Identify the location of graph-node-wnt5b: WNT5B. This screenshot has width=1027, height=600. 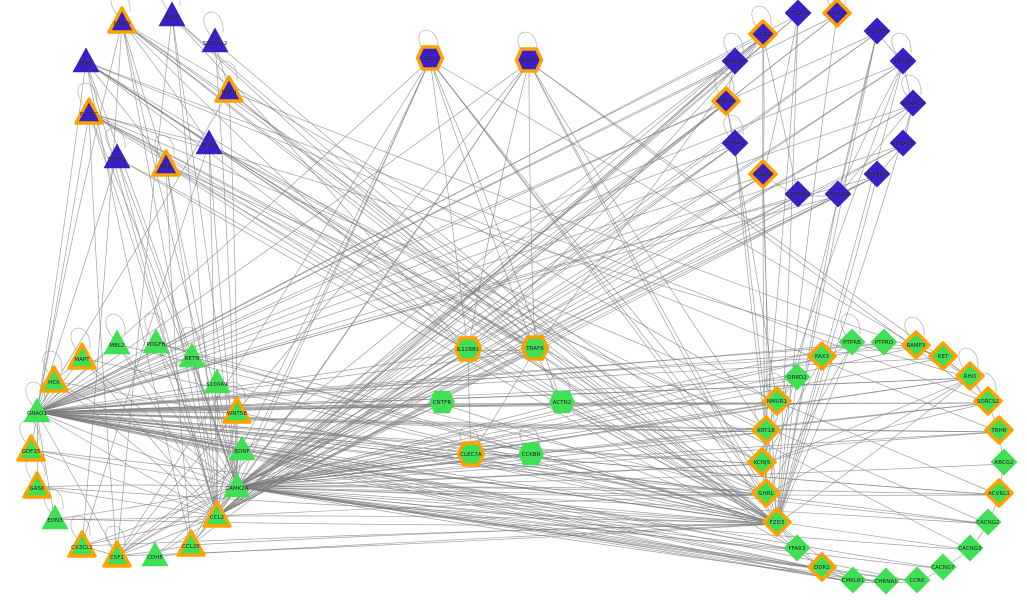
(237, 411).